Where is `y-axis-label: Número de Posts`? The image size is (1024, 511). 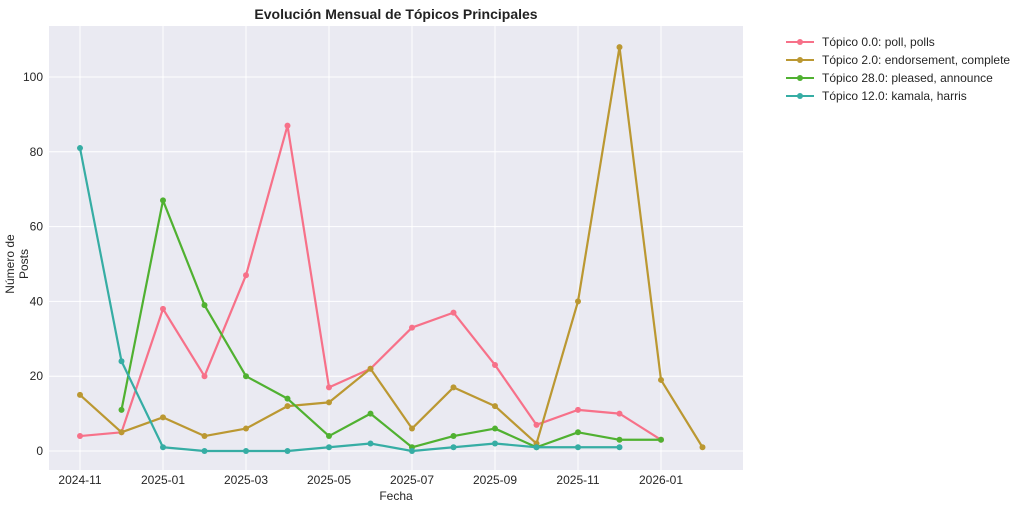 y-axis-label: Número de Posts is located at coordinates (17, 264).